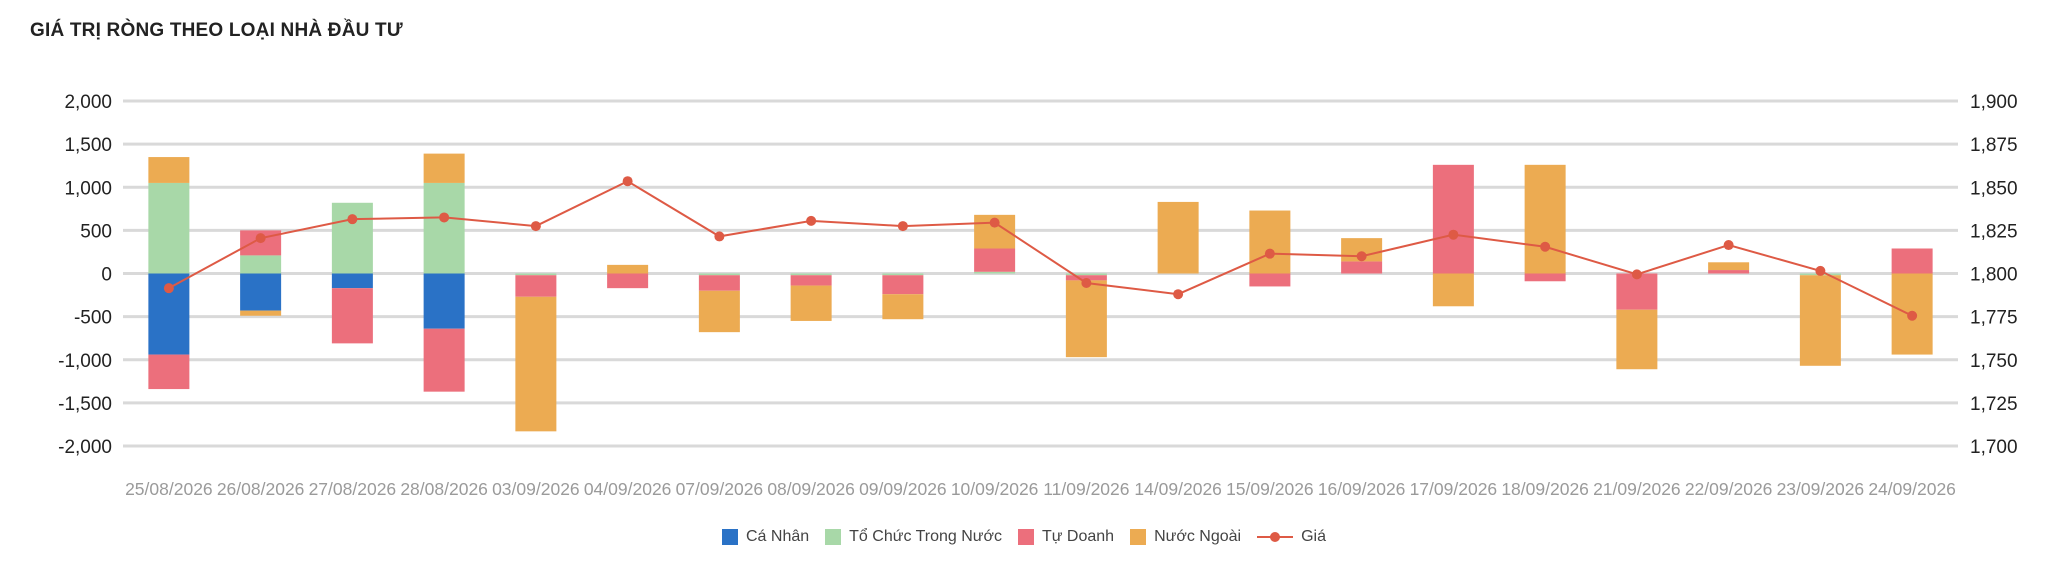 This screenshot has height=576, width=2048. I want to click on x-axis-tick-label: 28/08/2026, so click(444, 489).